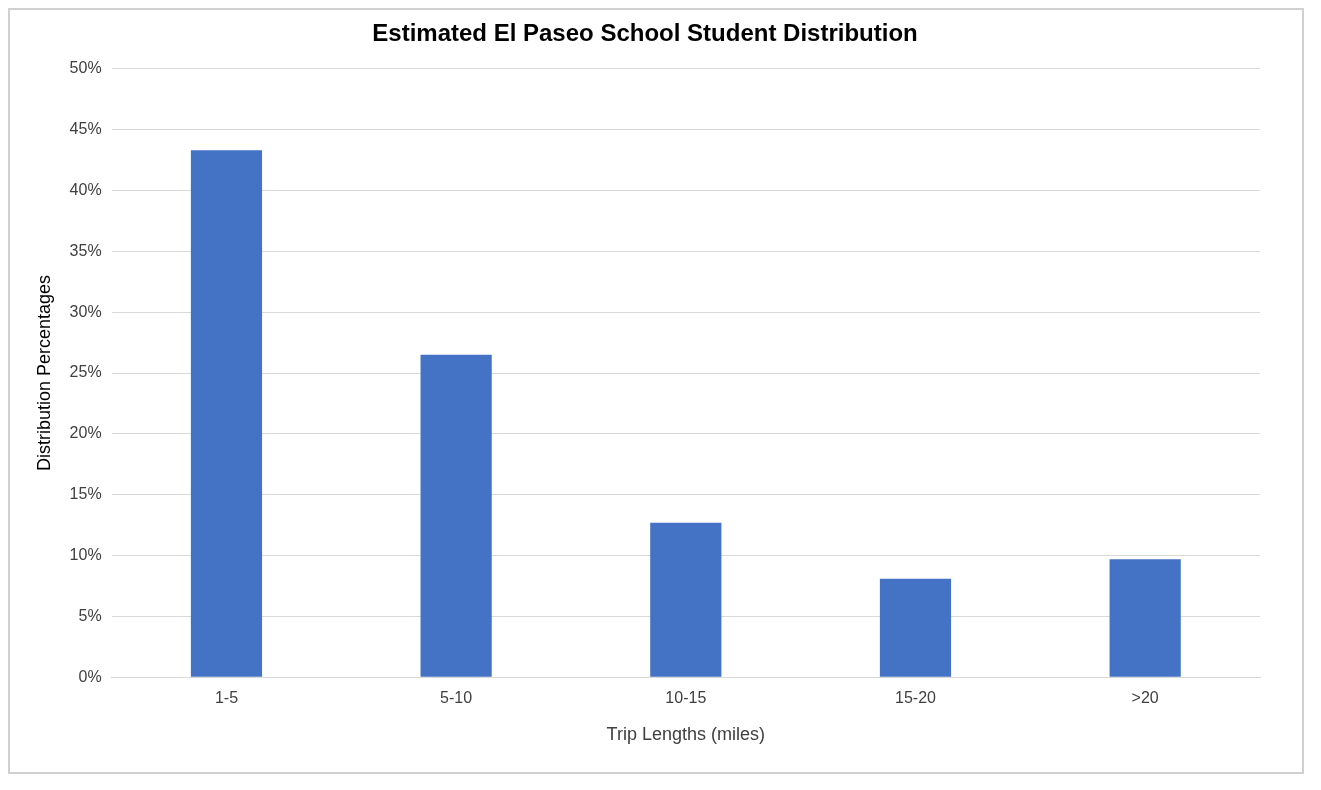 The height and width of the screenshot is (790, 1321). Describe the element at coordinates (85, 433) in the screenshot. I see `y-tick-label: 20%` at that location.